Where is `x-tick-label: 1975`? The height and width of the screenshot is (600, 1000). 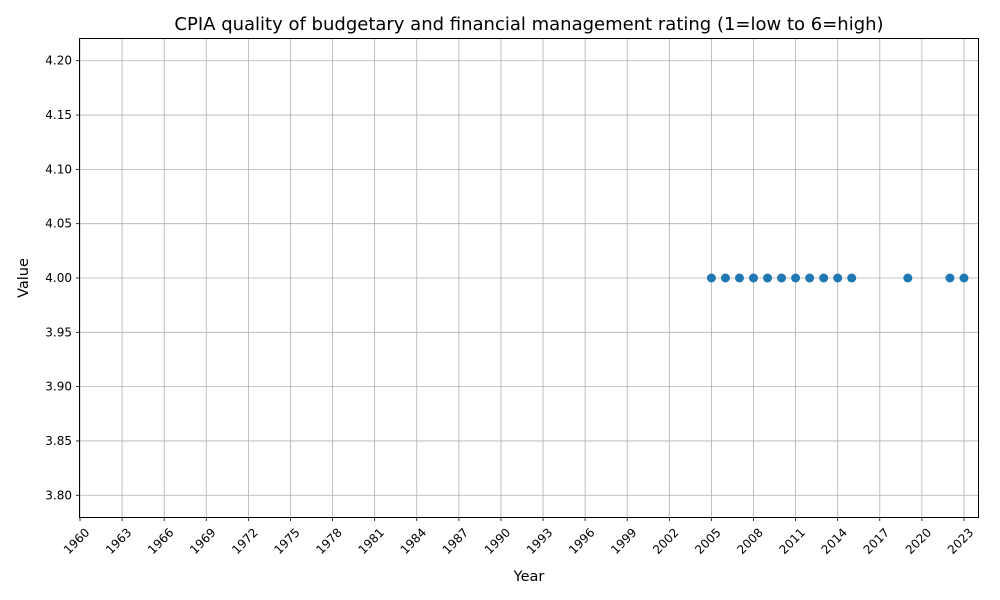 x-tick-label: 1975 is located at coordinates (286, 540).